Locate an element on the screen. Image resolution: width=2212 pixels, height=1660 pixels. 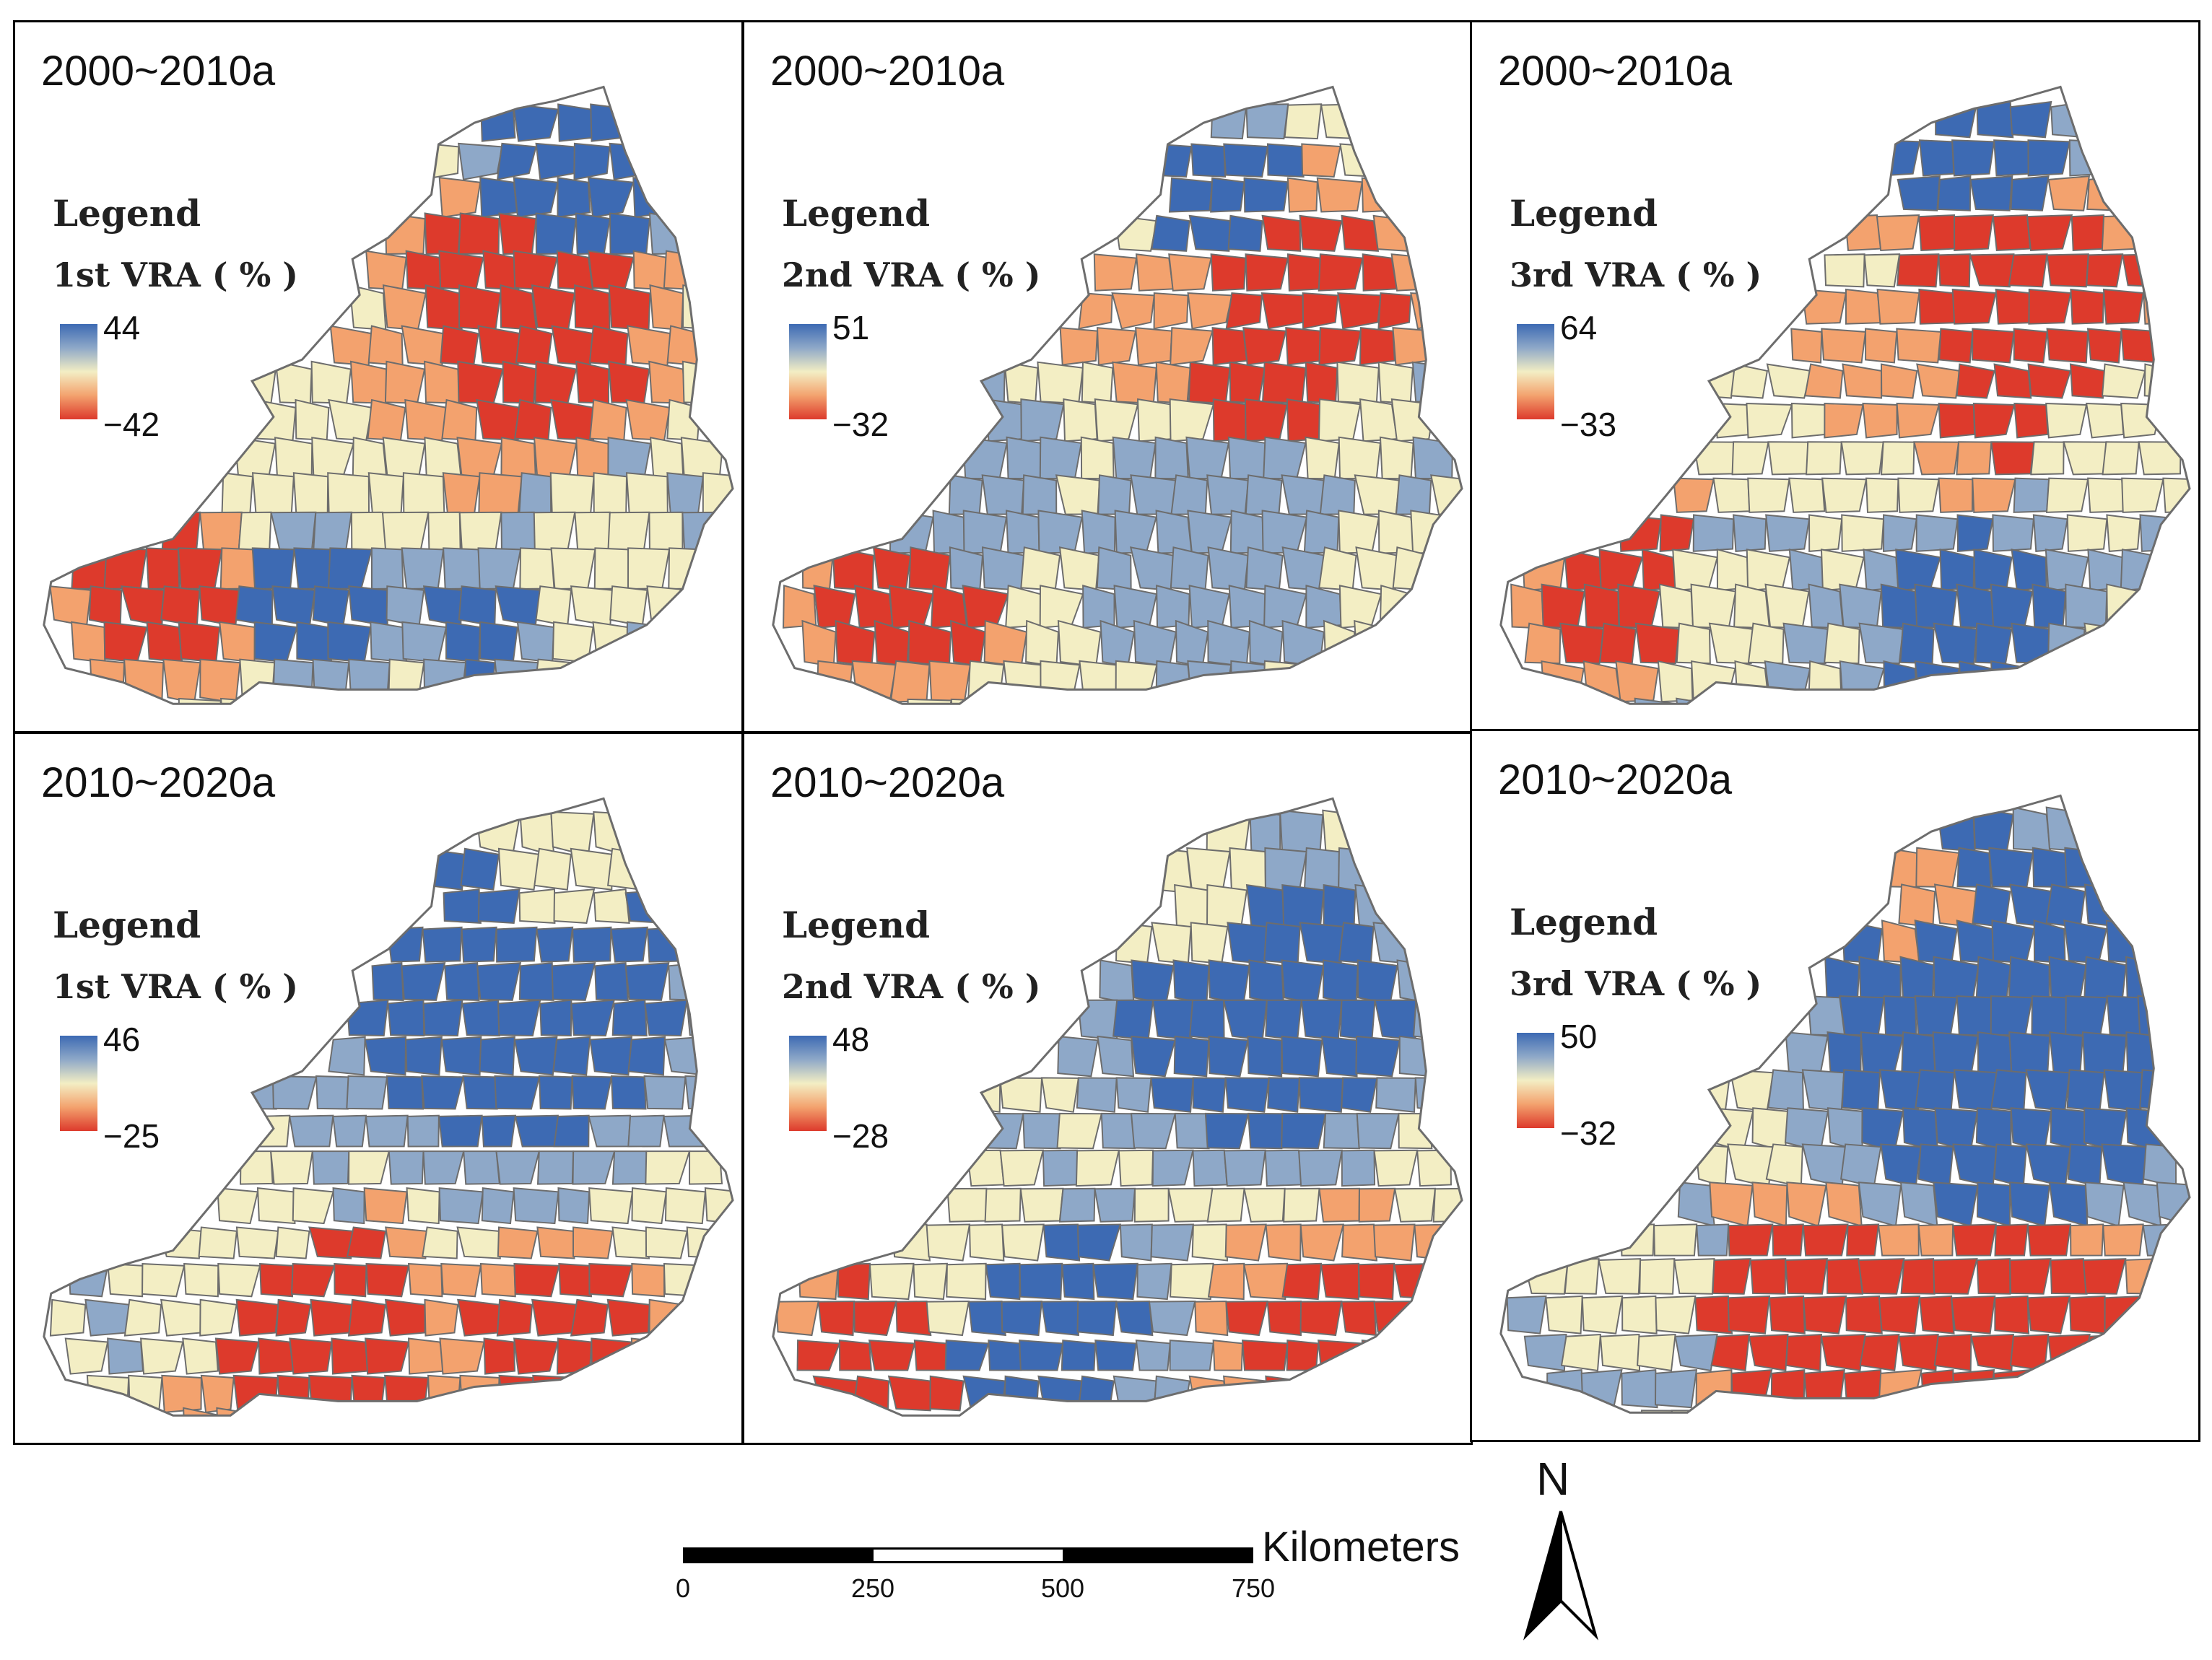
map-panel-1: 2000~2010a Legend 1st VRA ( % ) 44 −42 is located at coordinates (378, 376).